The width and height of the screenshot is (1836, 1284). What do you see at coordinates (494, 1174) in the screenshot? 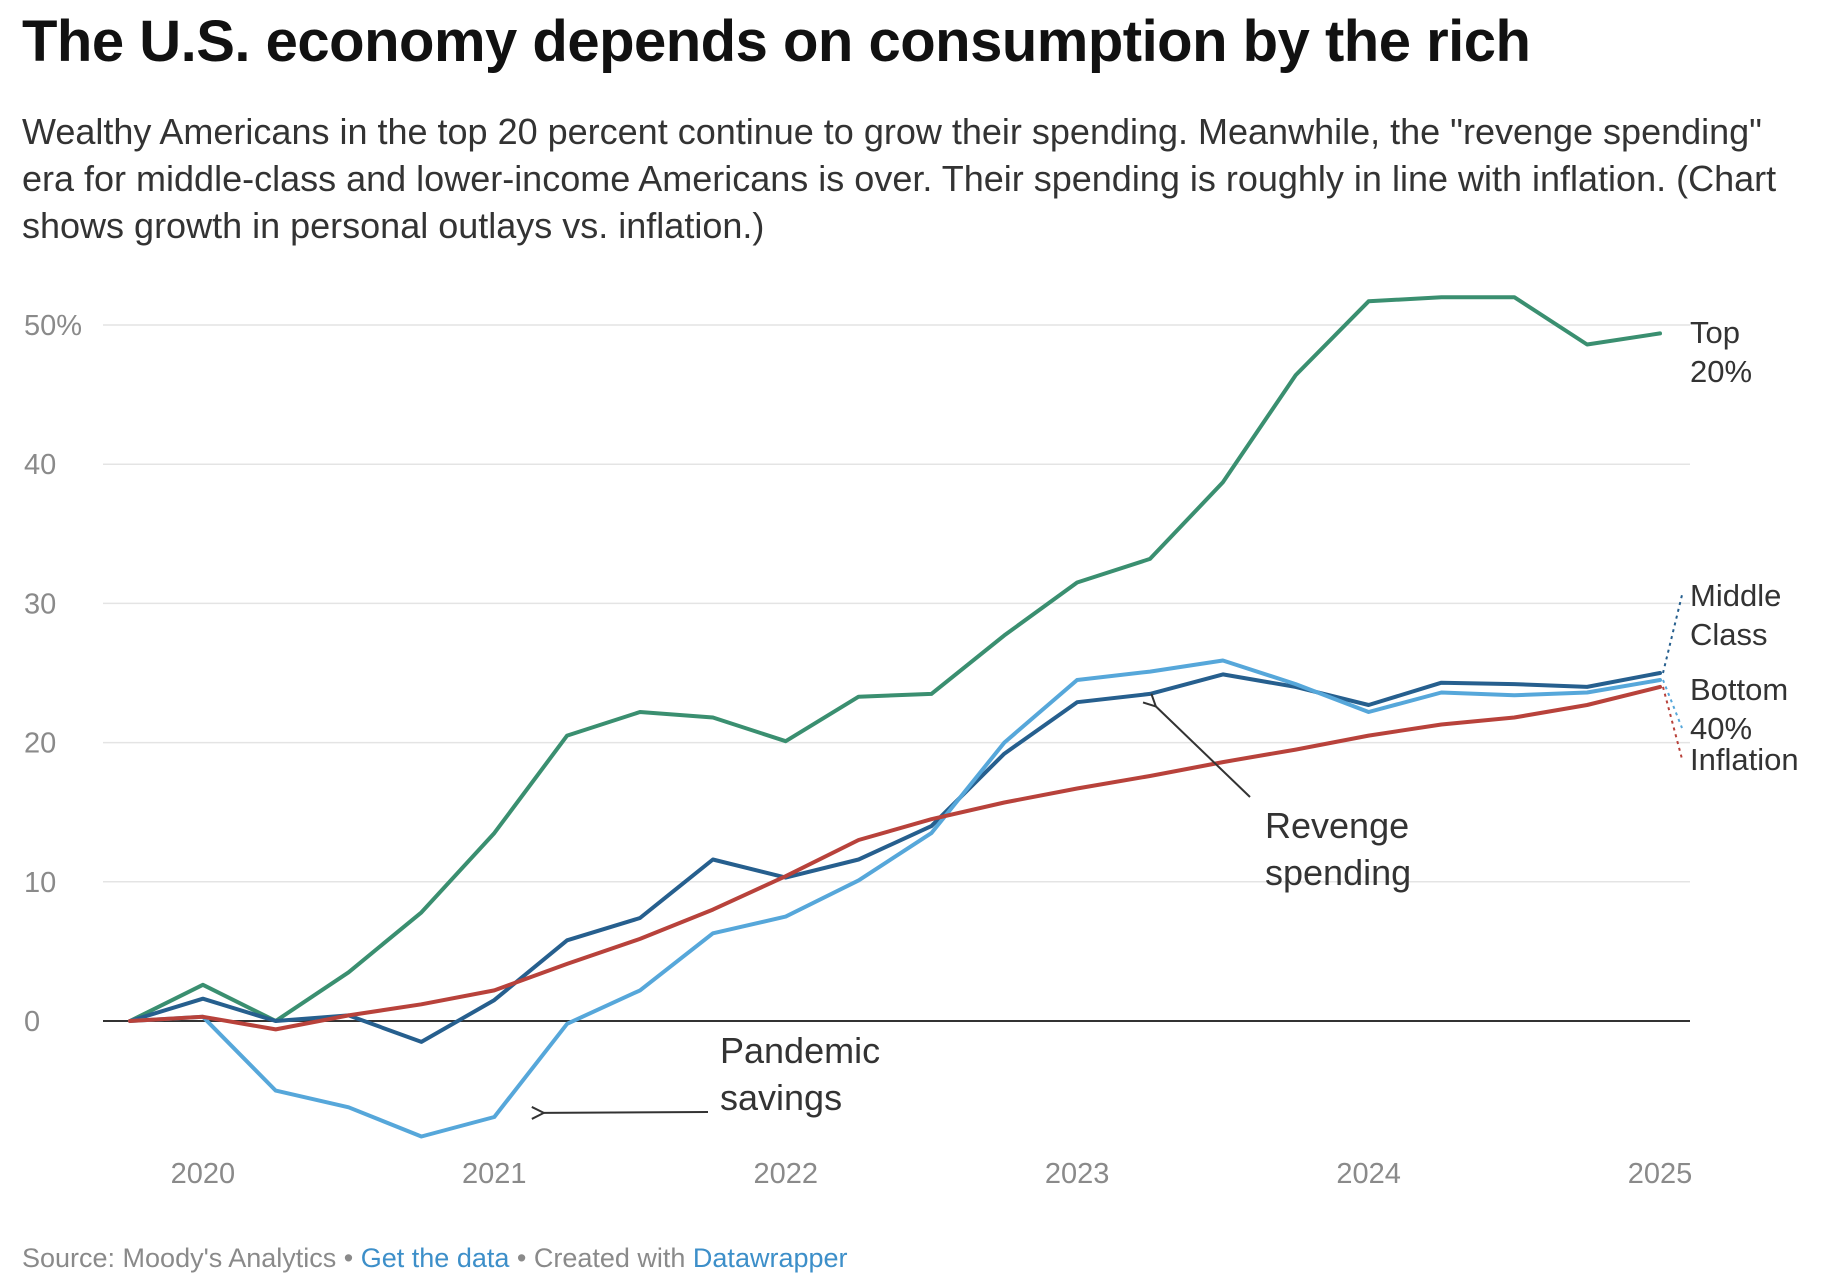
I see `x-tick-label: 2021` at bounding box center [494, 1174].